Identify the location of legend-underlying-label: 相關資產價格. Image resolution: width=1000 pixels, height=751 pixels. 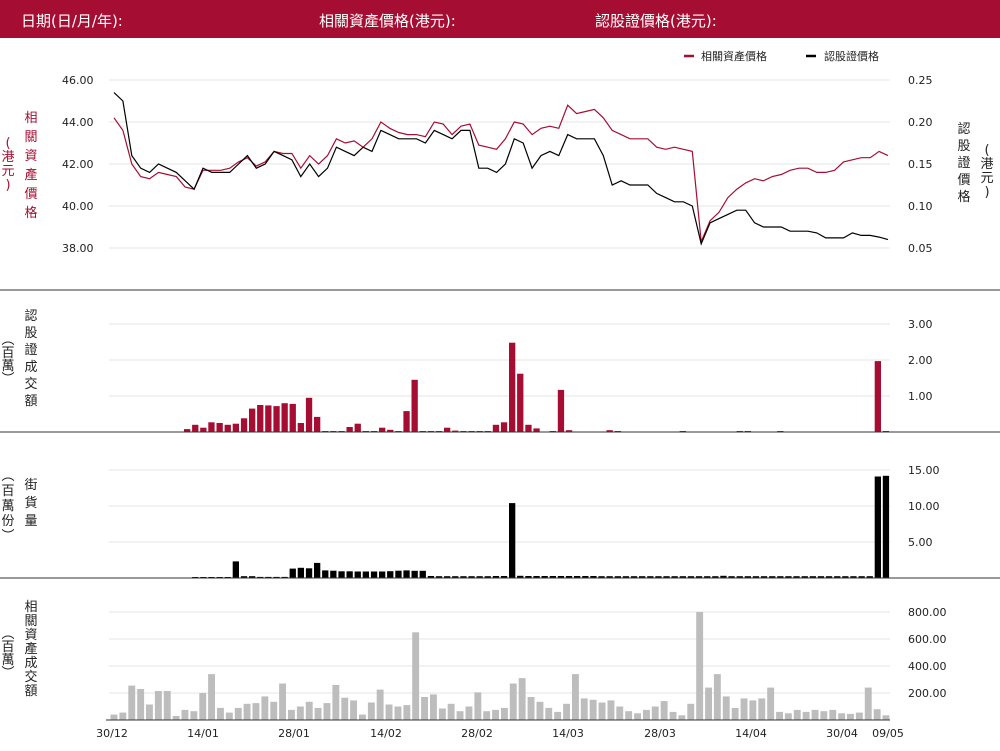
(734, 56).